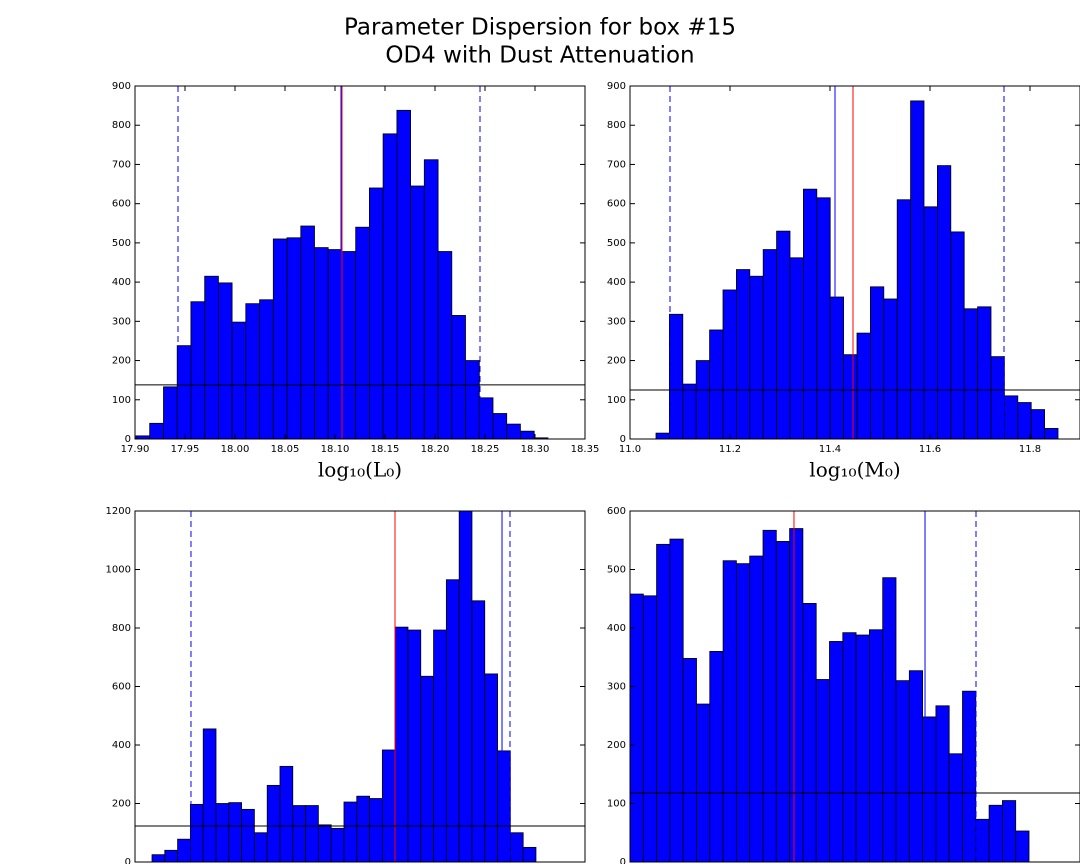  I want to click on x-tick-label: 18.05, so click(285, 449).